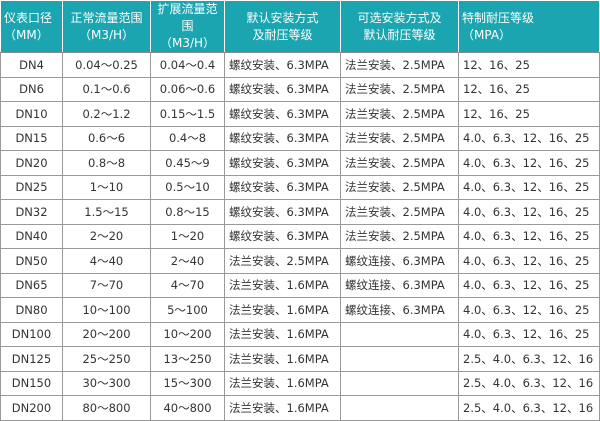 The height and width of the screenshot is (421, 600). What do you see at coordinates (31, 285) in the screenshot?
I see `cell-caliber: DN65` at bounding box center [31, 285].